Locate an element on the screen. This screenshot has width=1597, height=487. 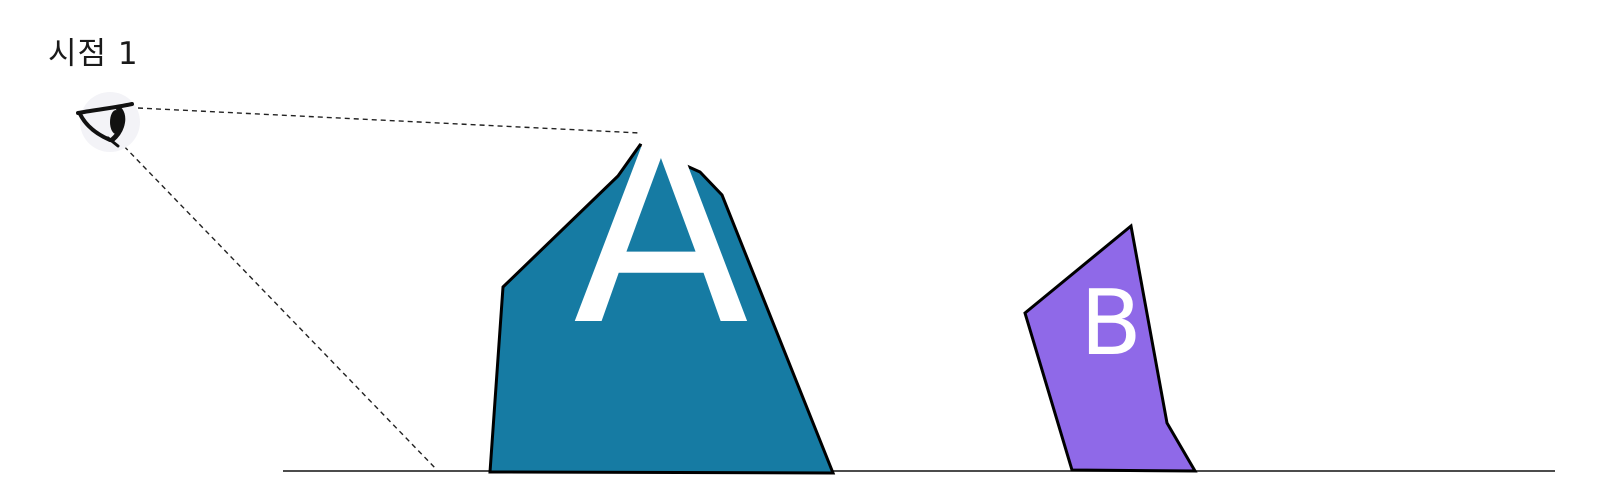
object-b-shape is located at coordinates (1110, 348).